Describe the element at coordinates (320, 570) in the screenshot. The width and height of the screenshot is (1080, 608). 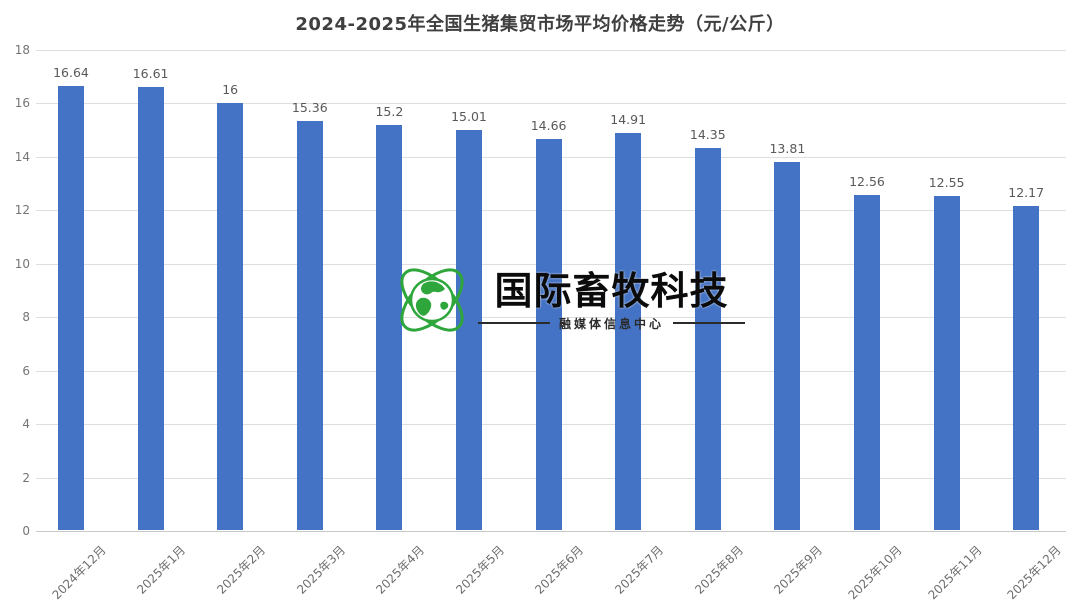
I see `x-axis-tick-label: 2025年3月` at that location.